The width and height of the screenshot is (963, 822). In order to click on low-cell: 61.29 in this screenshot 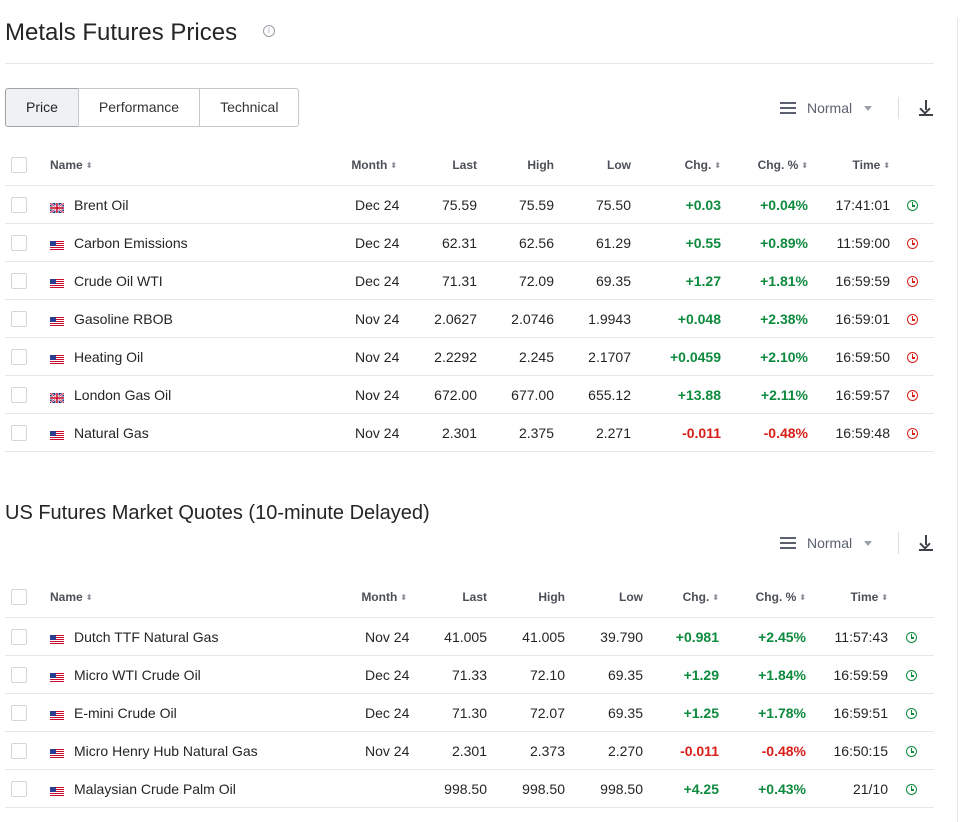, I will do `click(592, 242)`.